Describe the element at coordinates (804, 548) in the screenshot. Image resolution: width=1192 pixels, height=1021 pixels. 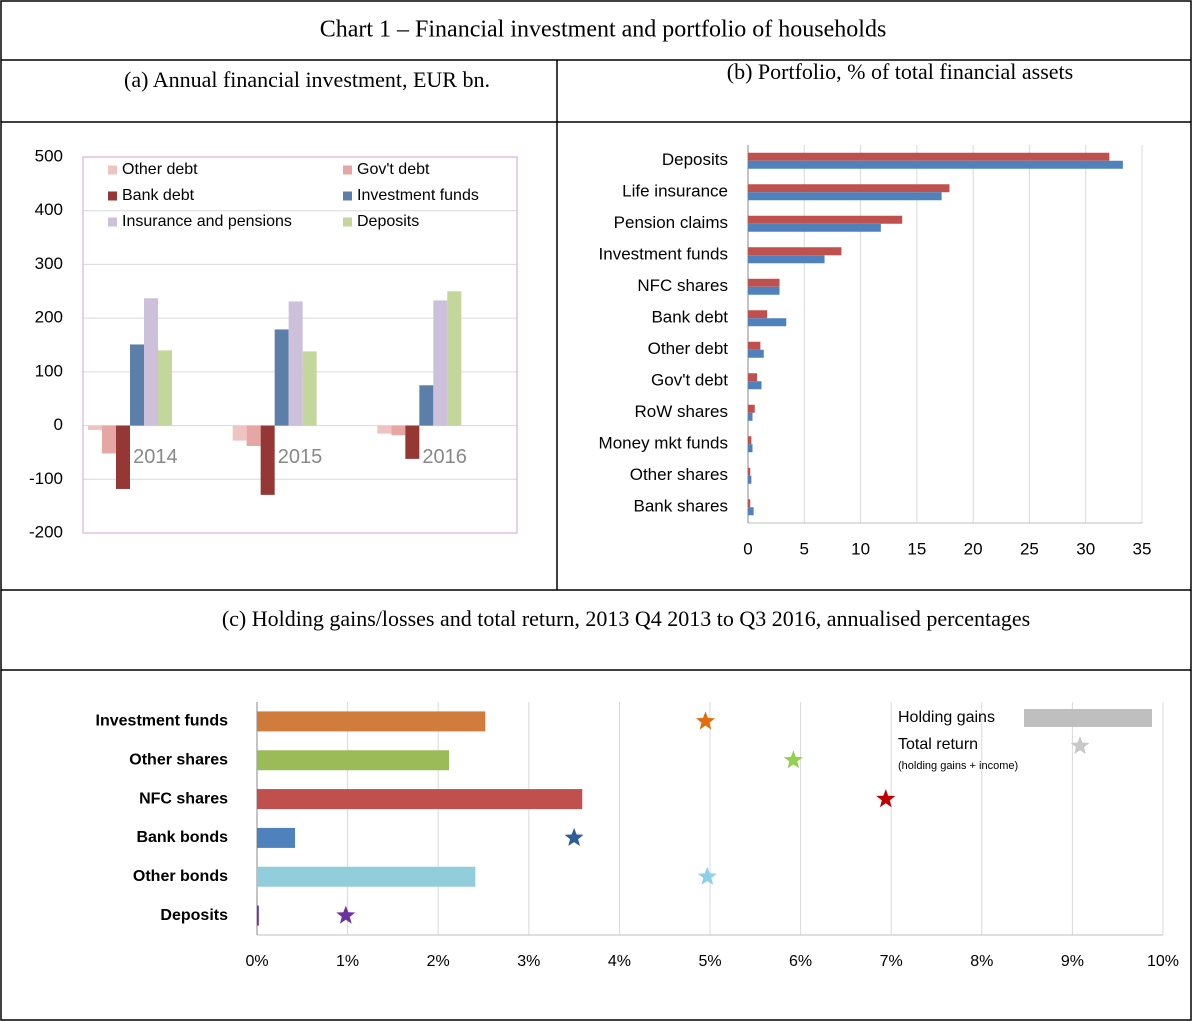
I see `x-tick-label: 5` at that location.